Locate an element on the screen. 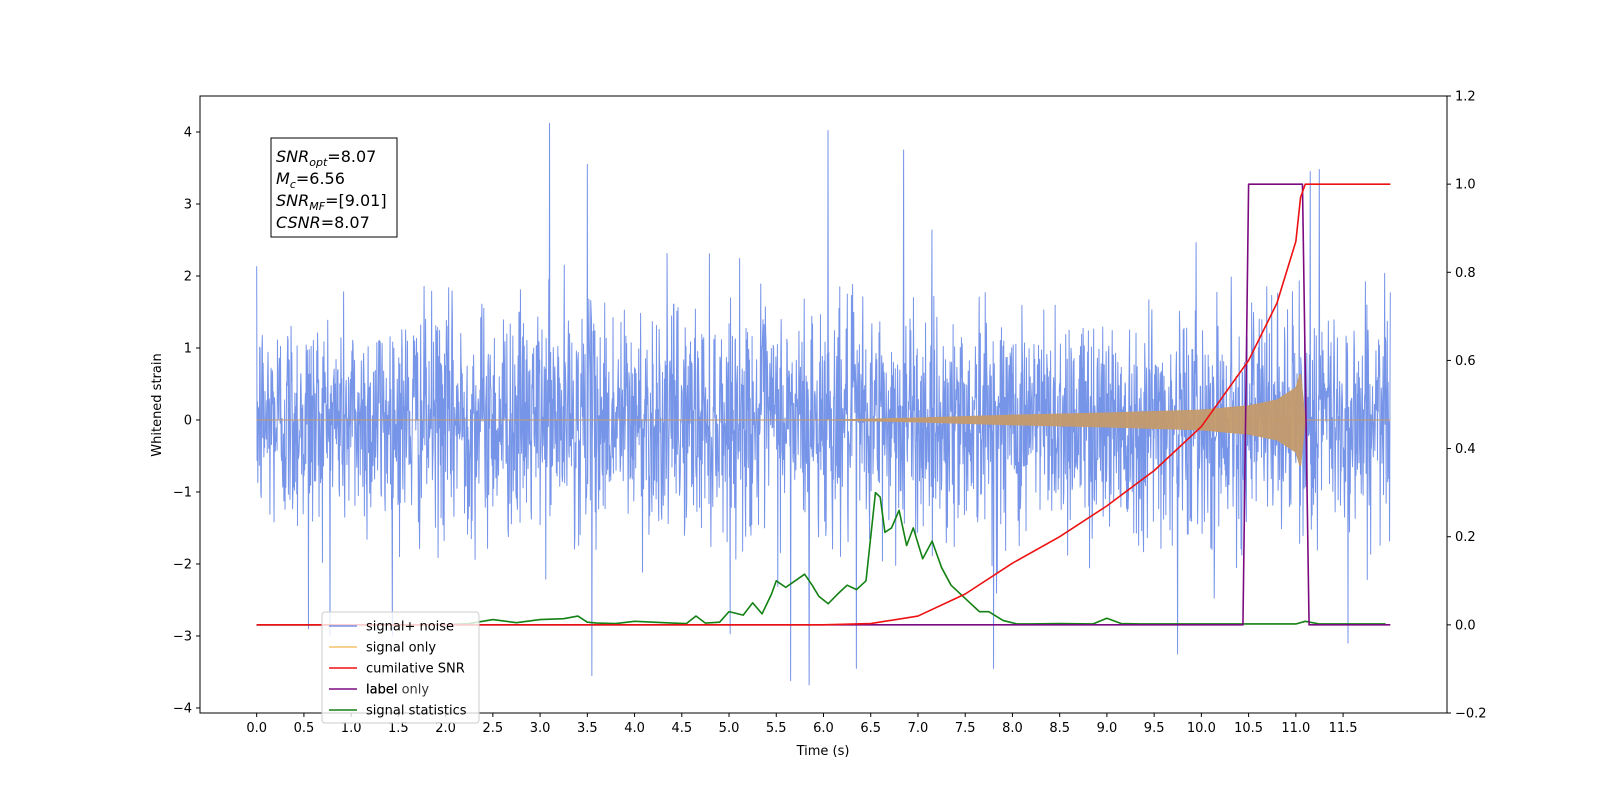 Image resolution: width=1600 pixels, height=800 pixels. legend-faded-label: label only is located at coordinates (397, 690).